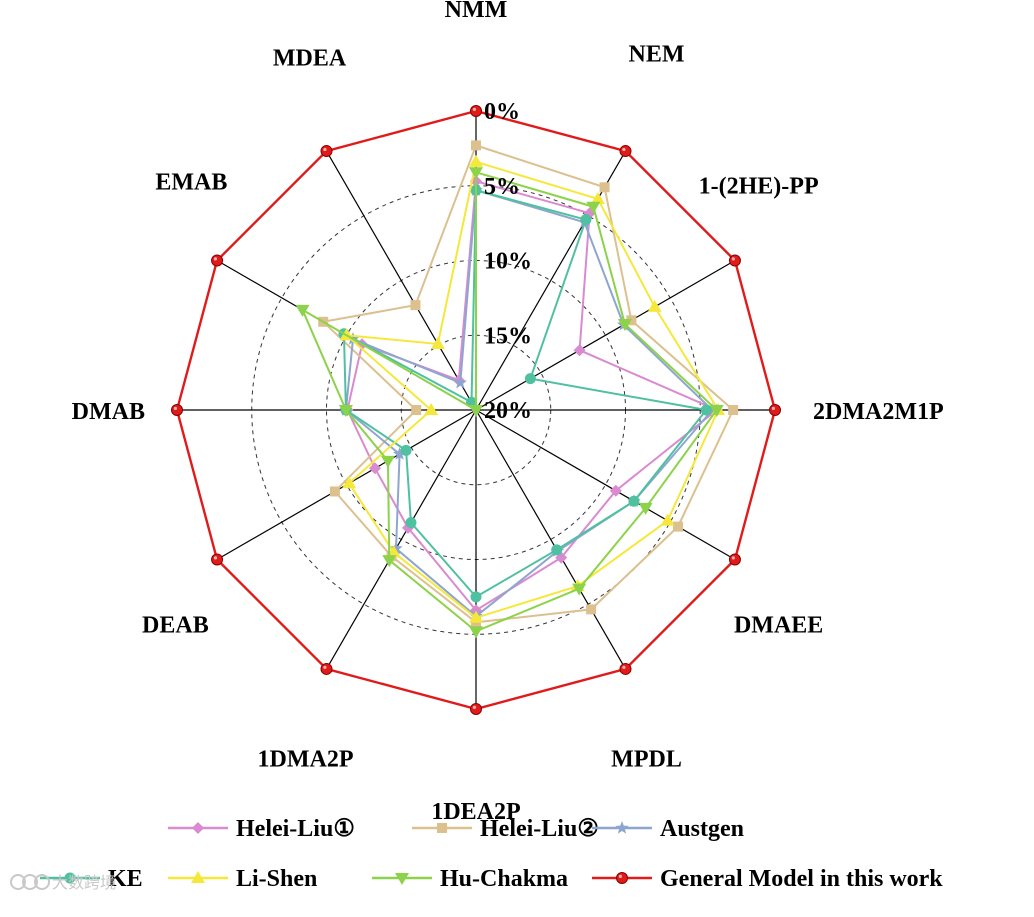 Image resolution: width=1034 pixels, height=917 pixels. What do you see at coordinates (310, 58) in the screenshot?
I see `axis-label: MDEA` at bounding box center [310, 58].